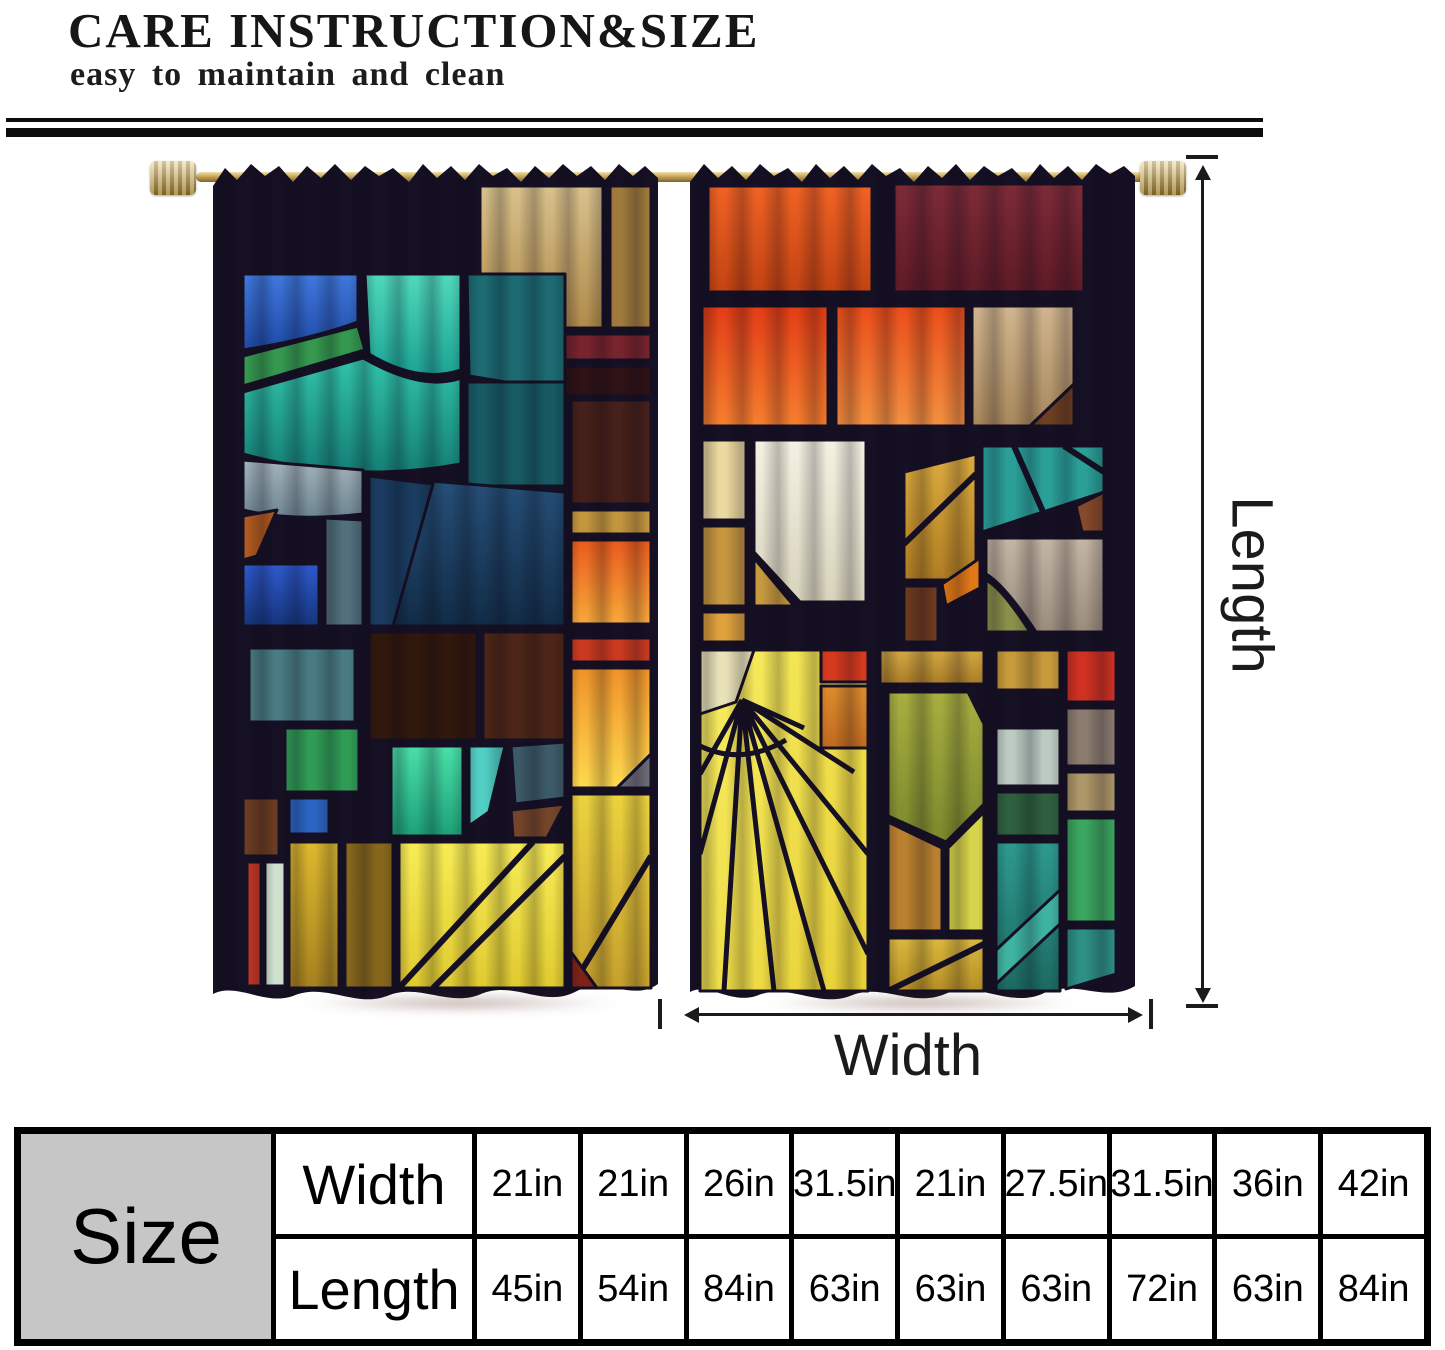 The height and width of the screenshot is (1350, 1445). What do you see at coordinates (1373, 1184) in the screenshot?
I see `size-table-value-cell: 42in` at bounding box center [1373, 1184].